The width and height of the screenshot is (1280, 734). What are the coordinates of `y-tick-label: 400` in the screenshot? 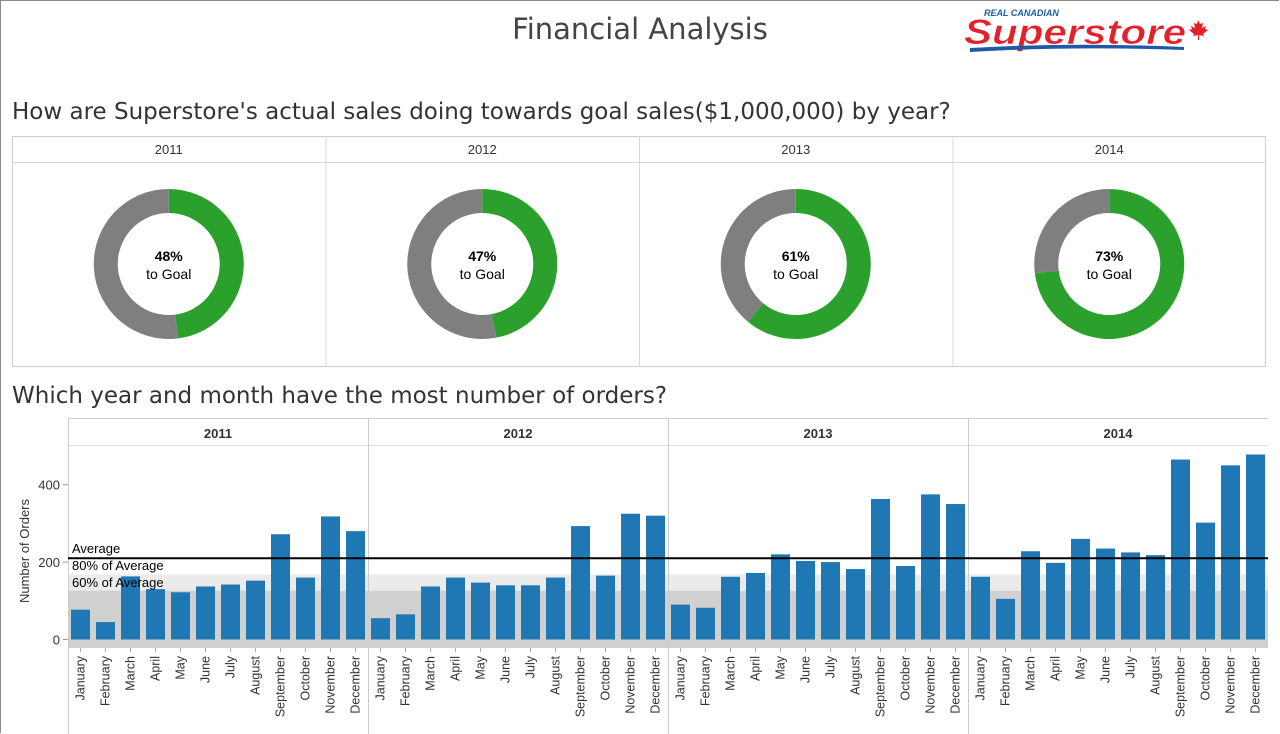 It's located at (49, 485).